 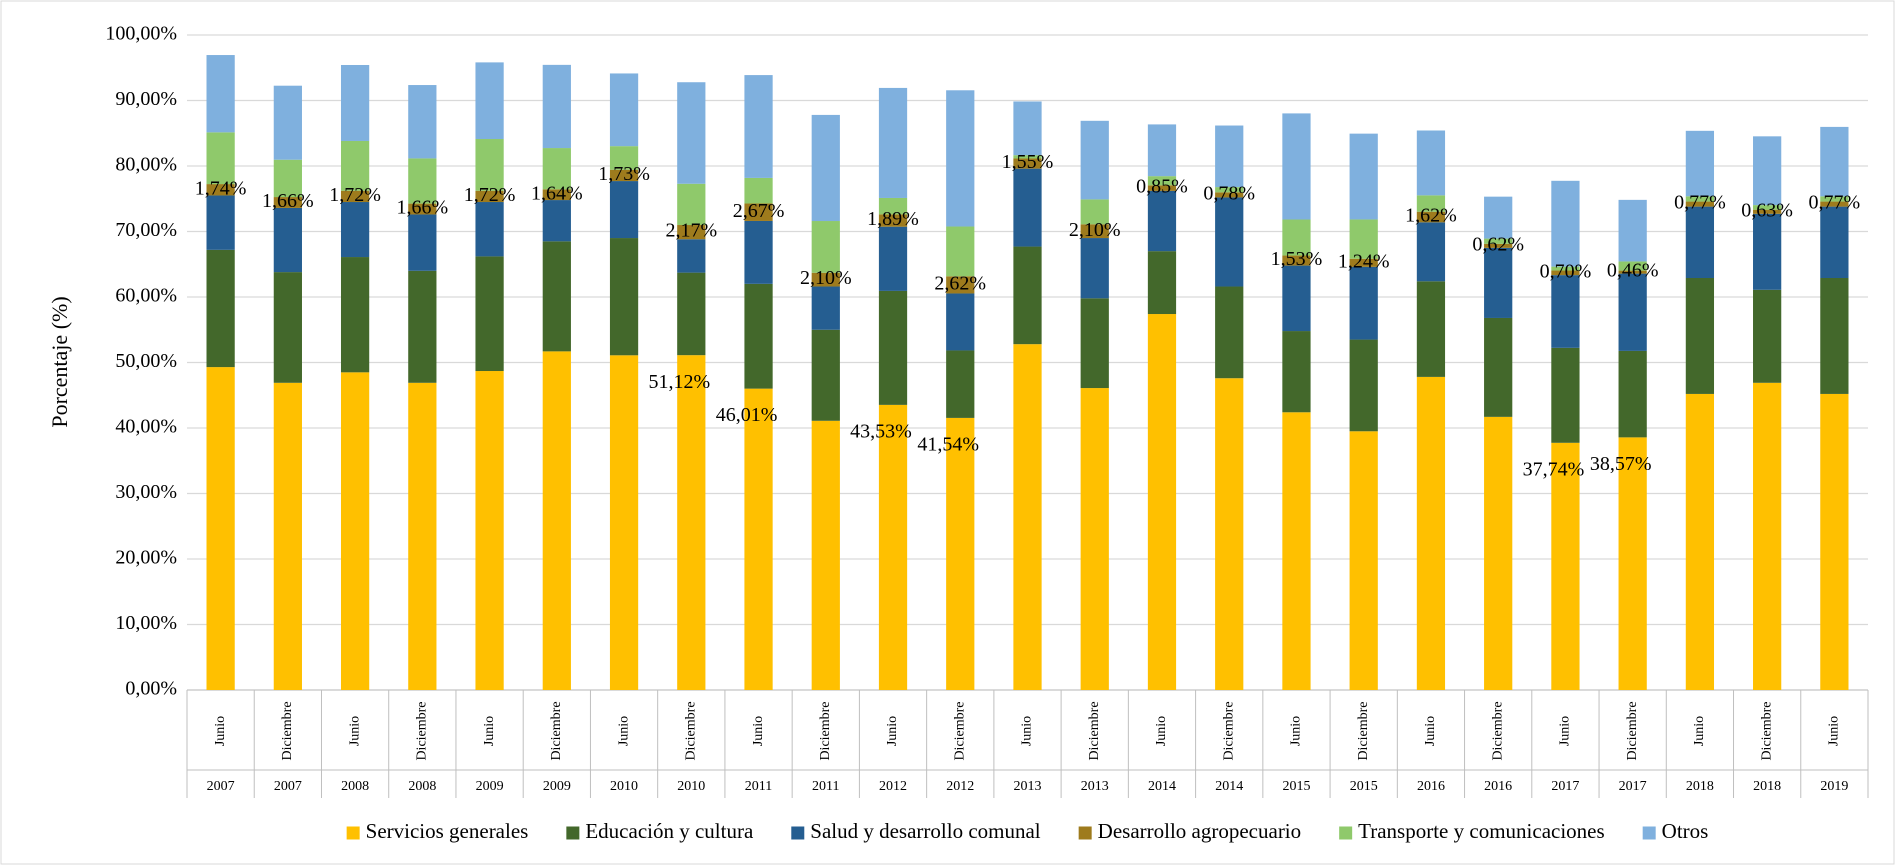 What do you see at coordinates (151, 689) in the screenshot?
I see `y-tick-label: 0,00%` at bounding box center [151, 689].